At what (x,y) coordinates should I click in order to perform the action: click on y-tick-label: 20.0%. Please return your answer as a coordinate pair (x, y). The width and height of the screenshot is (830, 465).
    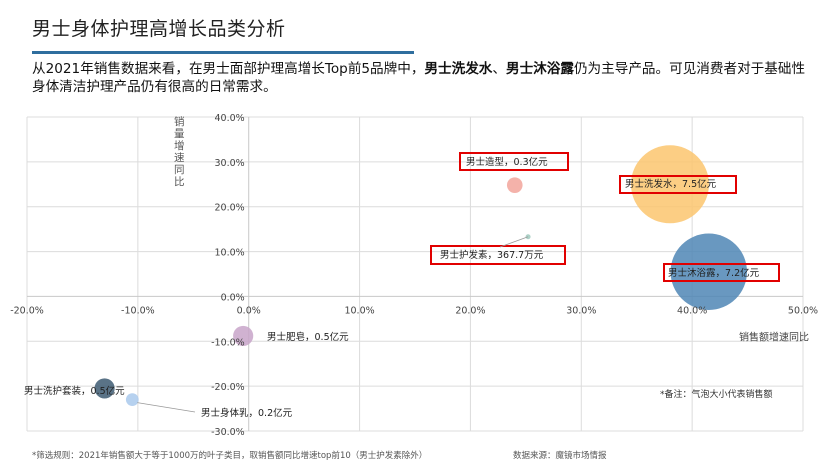
    Looking at the image, I should click on (230, 208).